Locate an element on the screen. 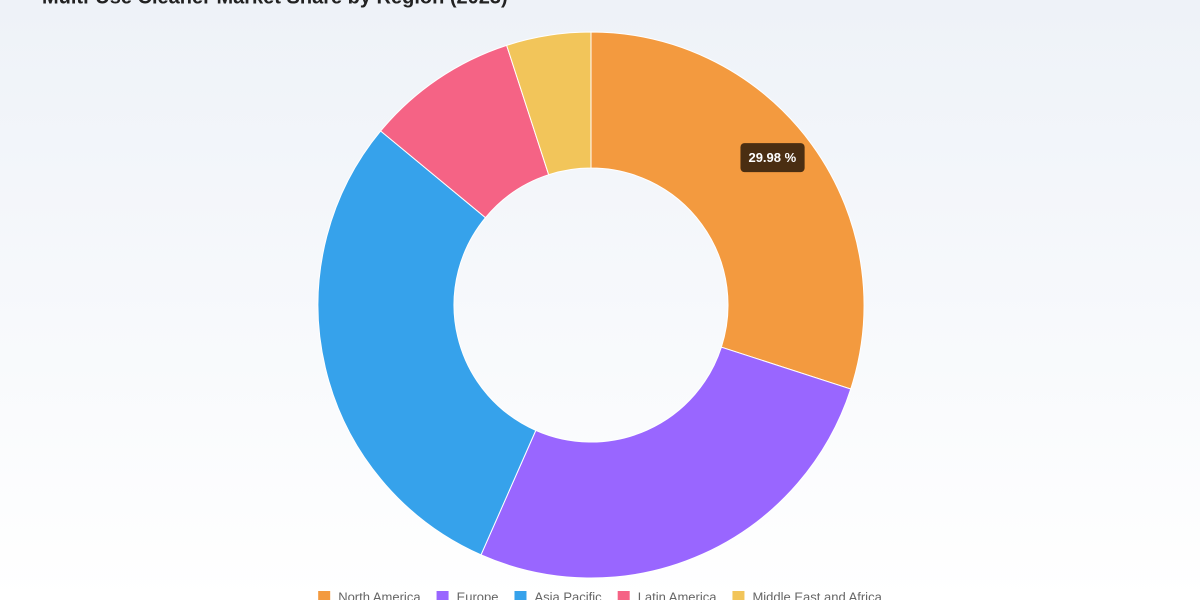  data-label: 29.98 % is located at coordinates (772, 157).